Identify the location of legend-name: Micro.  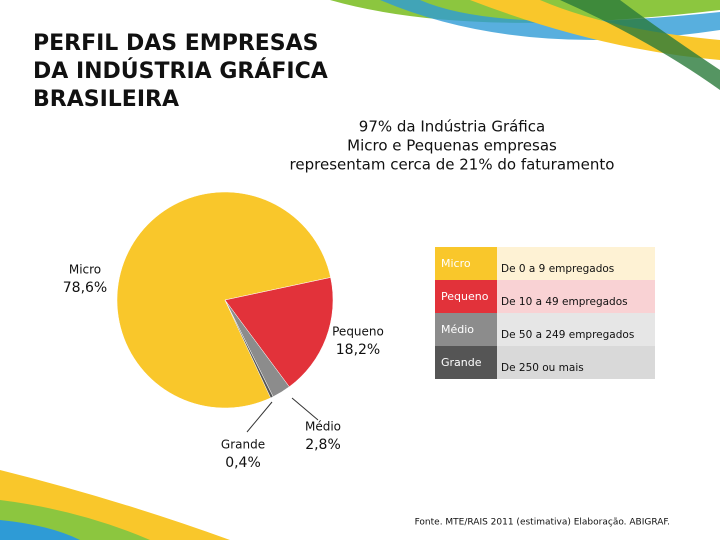
(456, 263).